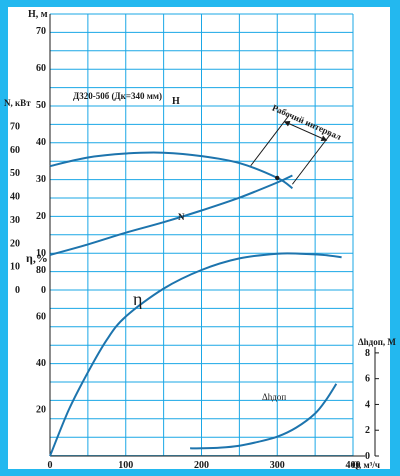  I want to click on n-axis-label: N, кВт, so click(17, 103).